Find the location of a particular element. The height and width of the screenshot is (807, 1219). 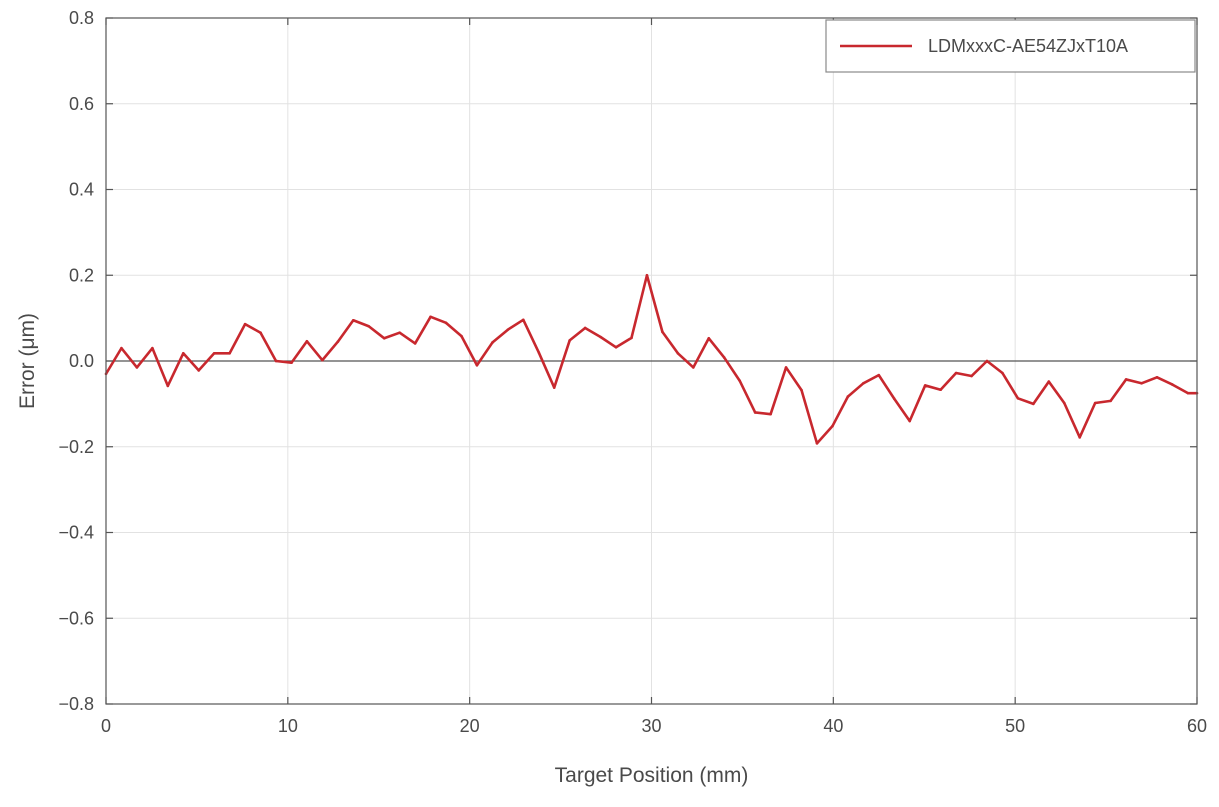

x-tick-label: 30 is located at coordinates (651, 726).